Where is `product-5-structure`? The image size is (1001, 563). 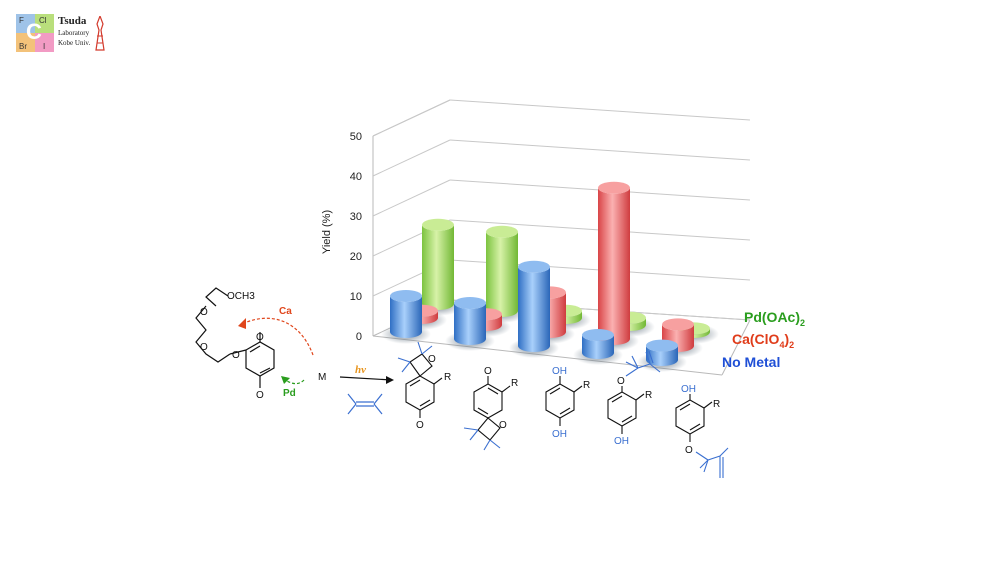 product-5-structure is located at coordinates (694, 418).